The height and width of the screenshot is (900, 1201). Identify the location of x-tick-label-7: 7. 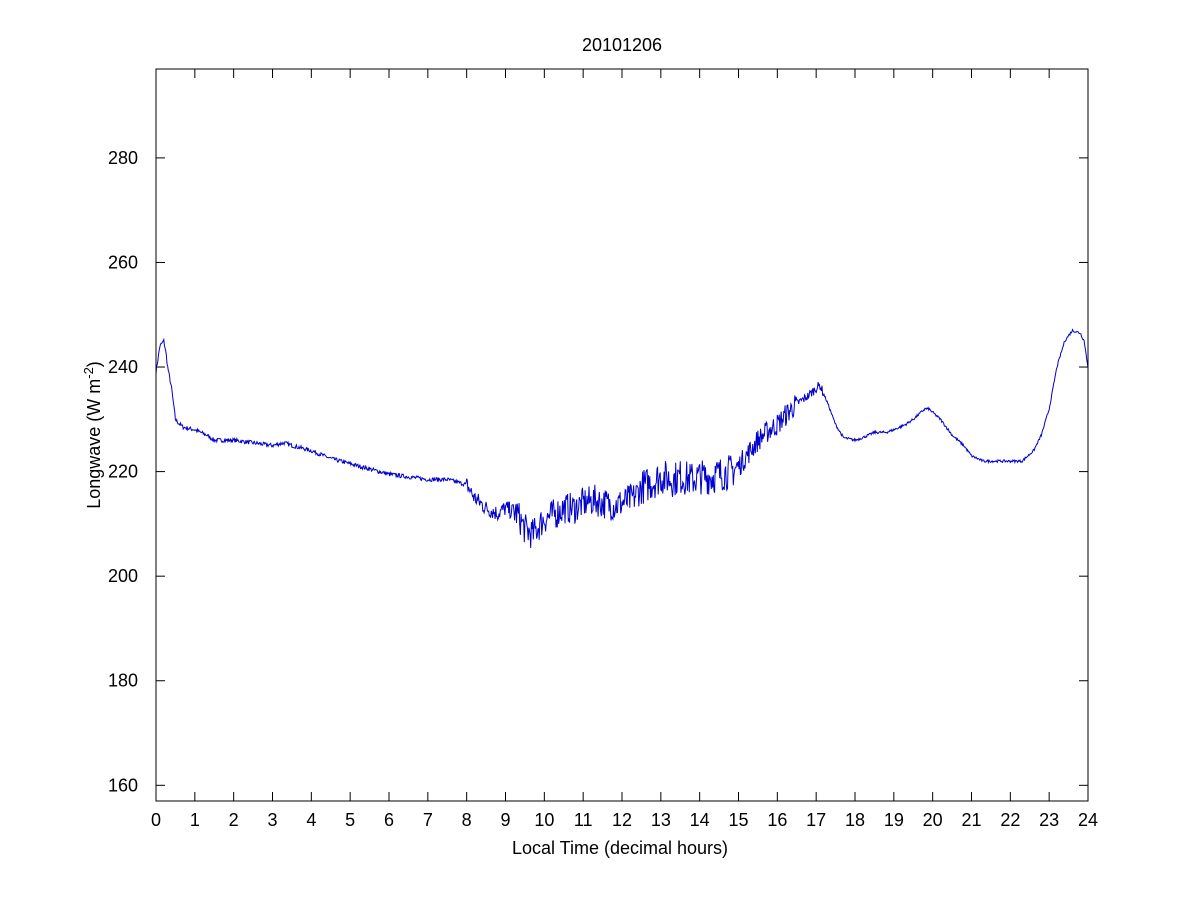
(428, 820).